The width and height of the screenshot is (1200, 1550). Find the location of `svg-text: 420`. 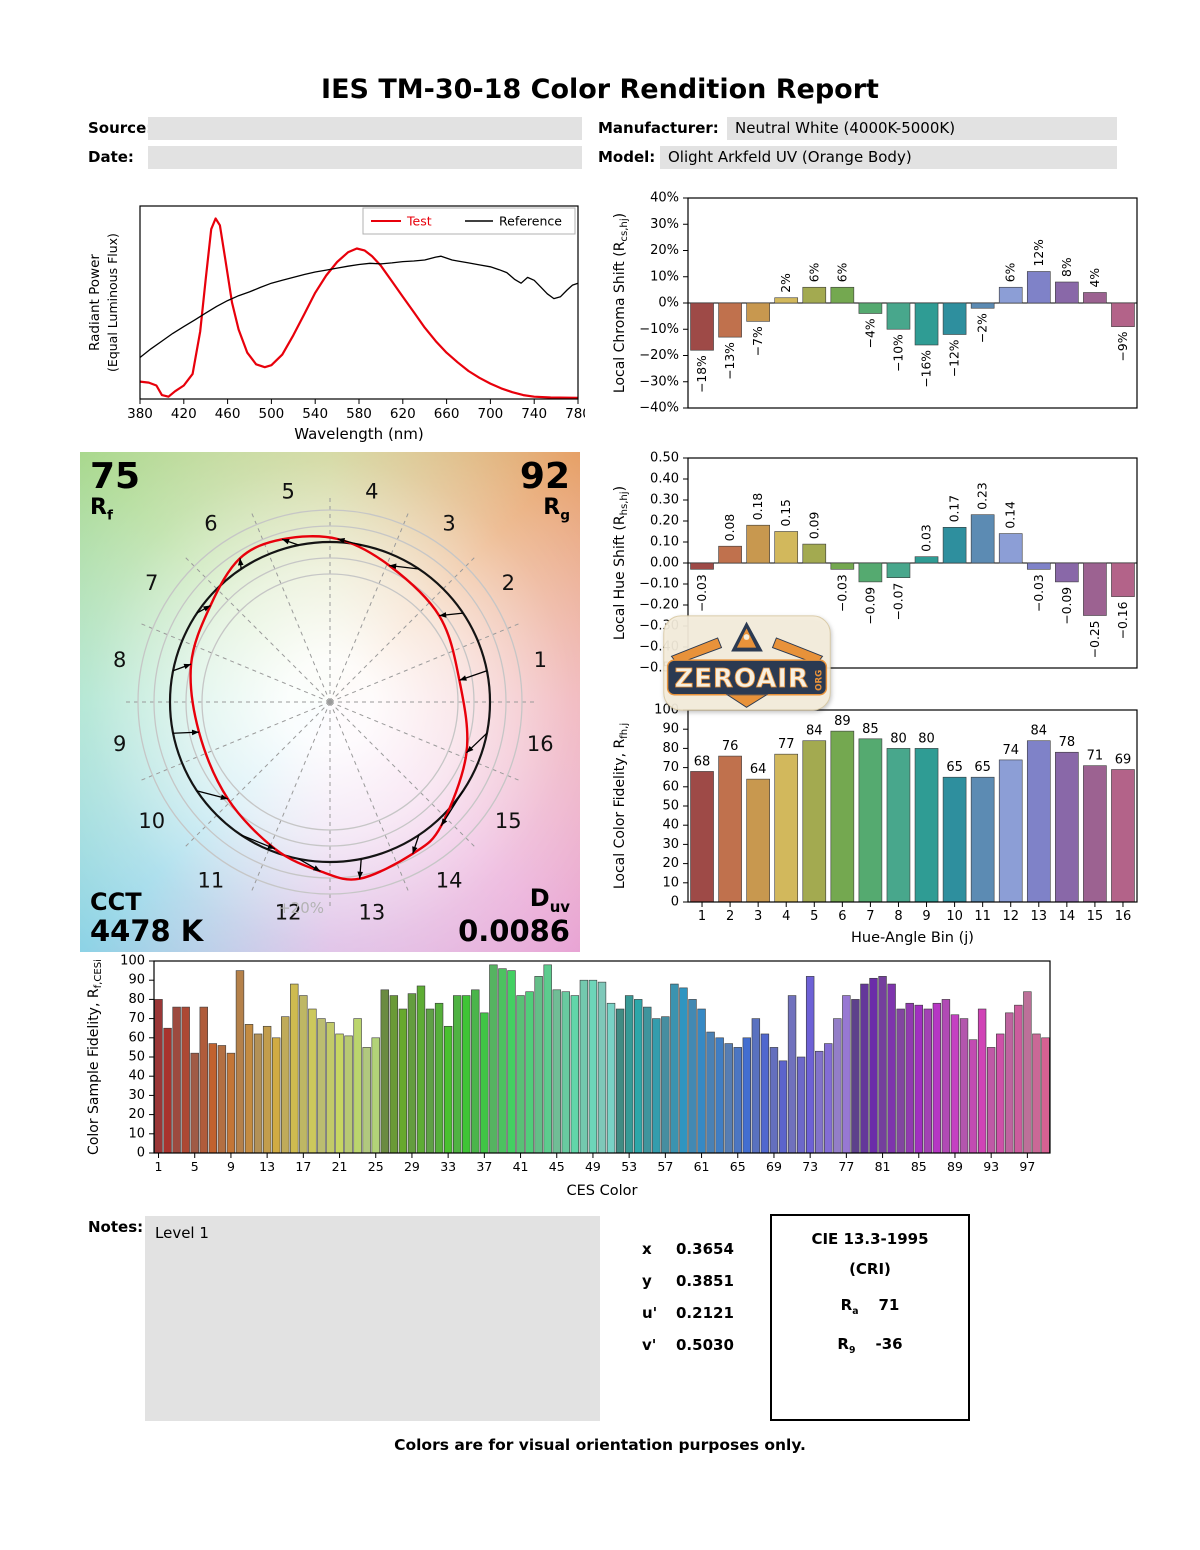

svg-text: 420 is located at coordinates (184, 414).